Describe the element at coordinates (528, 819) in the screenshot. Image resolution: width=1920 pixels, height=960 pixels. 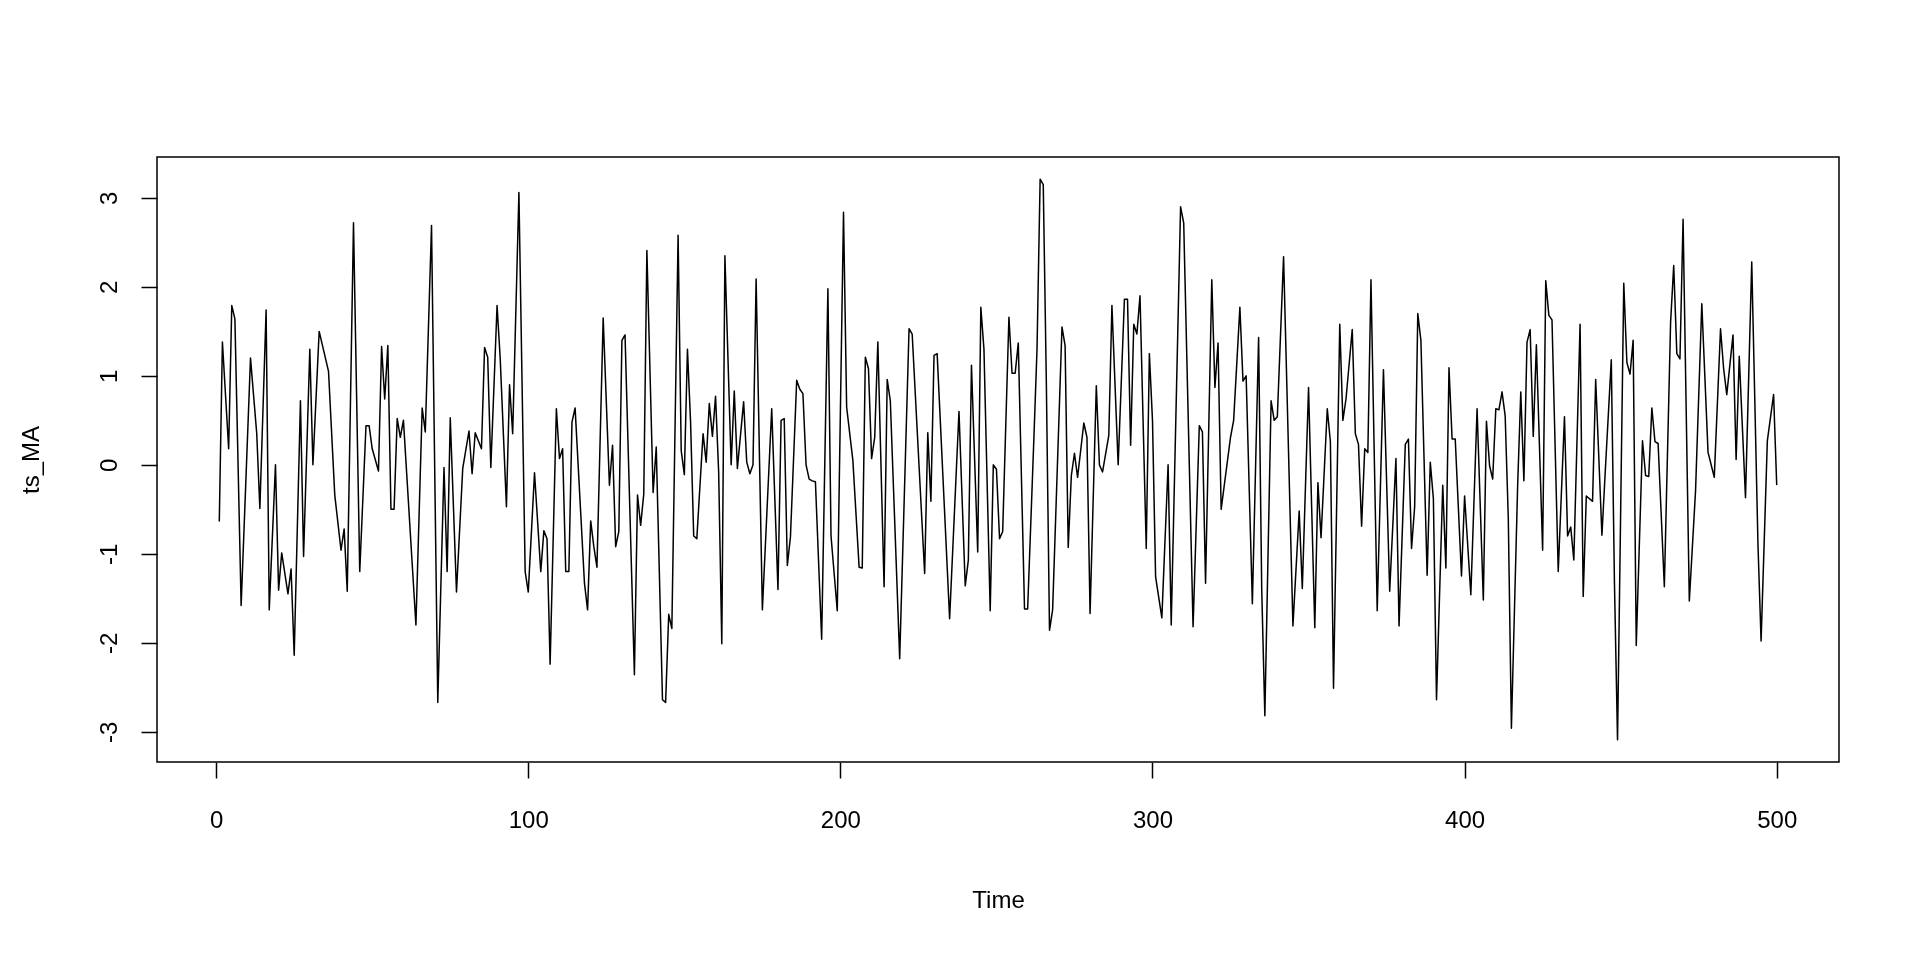
I see `x-tick-label: 100` at that location.